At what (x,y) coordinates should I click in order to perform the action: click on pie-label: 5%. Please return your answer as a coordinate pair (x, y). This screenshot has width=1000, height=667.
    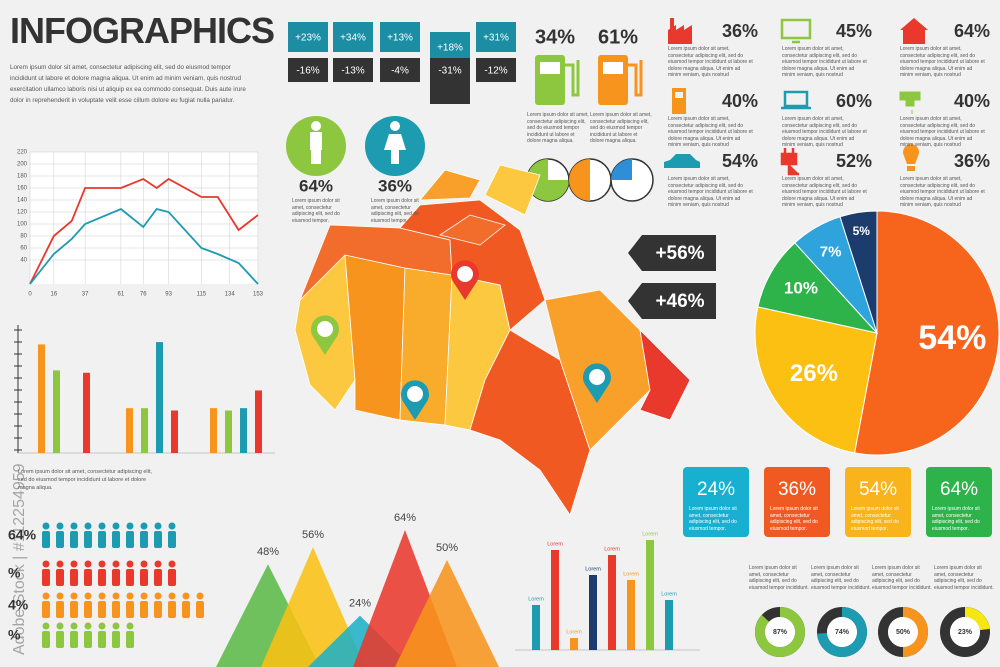
    Looking at the image, I should click on (862, 231).